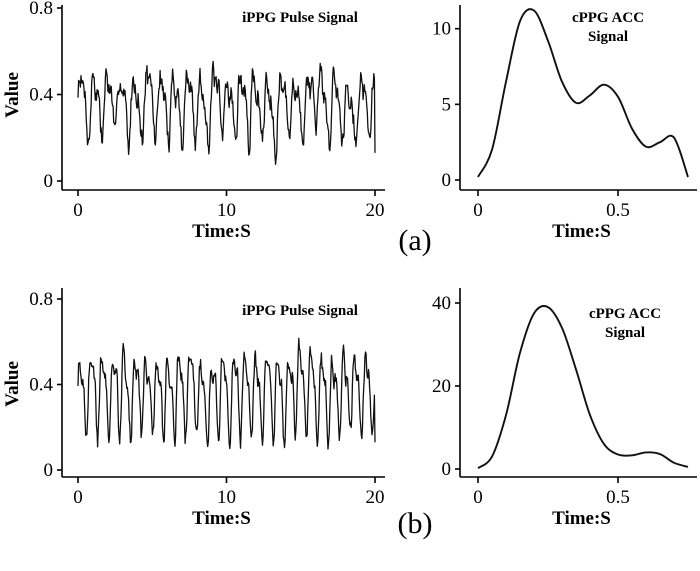 This screenshot has width=700, height=571. What do you see at coordinates (441, 386) in the screenshot?
I see `y-tick-label: 20` at bounding box center [441, 386].